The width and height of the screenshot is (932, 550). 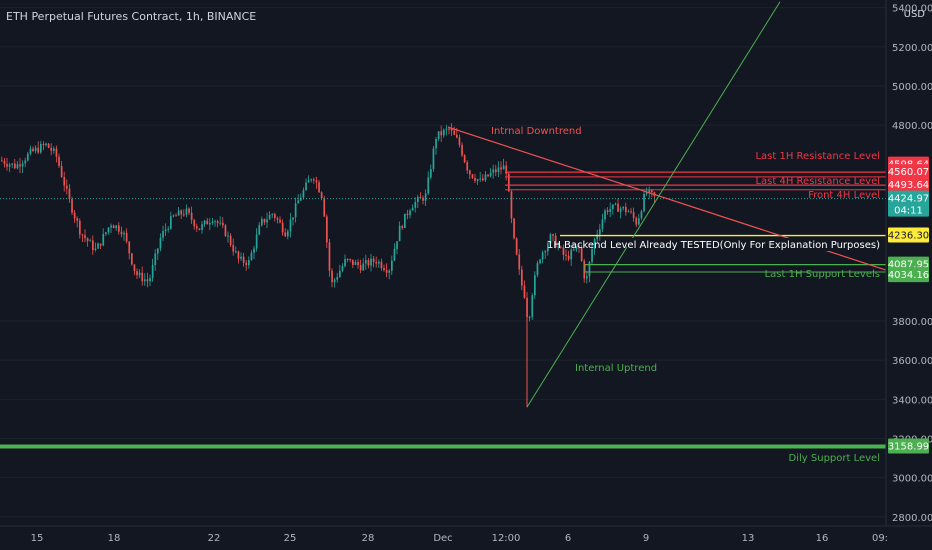 What do you see at coordinates (442, 538) in the screenshot?
I see `x-tick-label: Dec` at bounding box center [442, 538].